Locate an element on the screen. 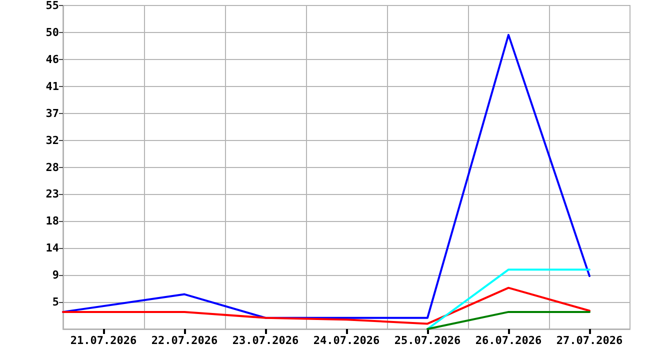  line-series is located at coordinates (326, 305).